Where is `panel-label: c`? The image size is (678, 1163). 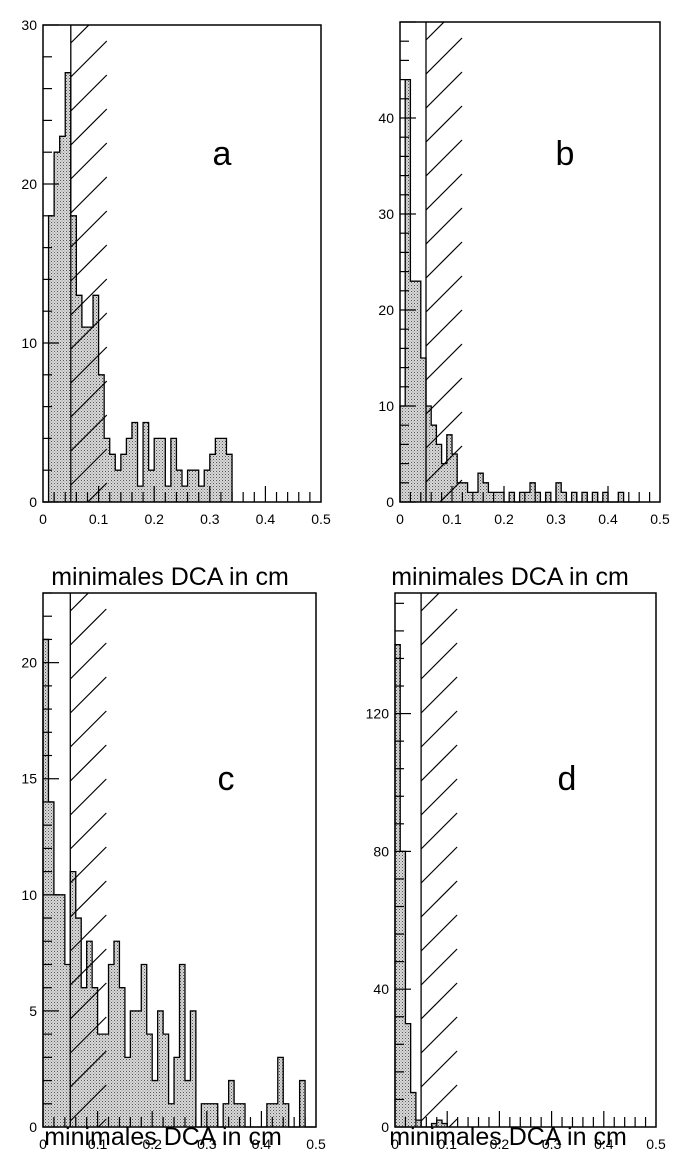
panel-label: c is located at coordinates (226, 779).